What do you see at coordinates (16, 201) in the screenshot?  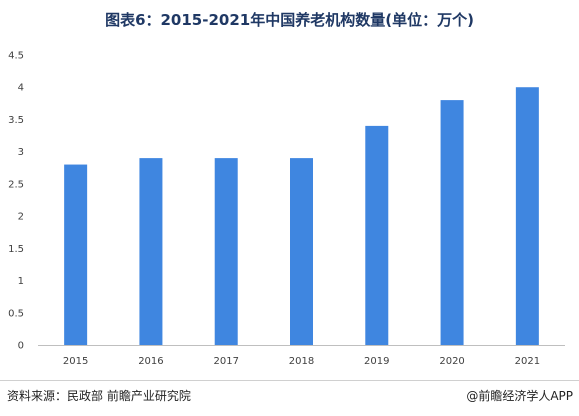 I see `y-axis-ticks: 0 0.5 1 1.5 2 2.5 3 3.5 4 4.5` at bounding box center [16, 201].